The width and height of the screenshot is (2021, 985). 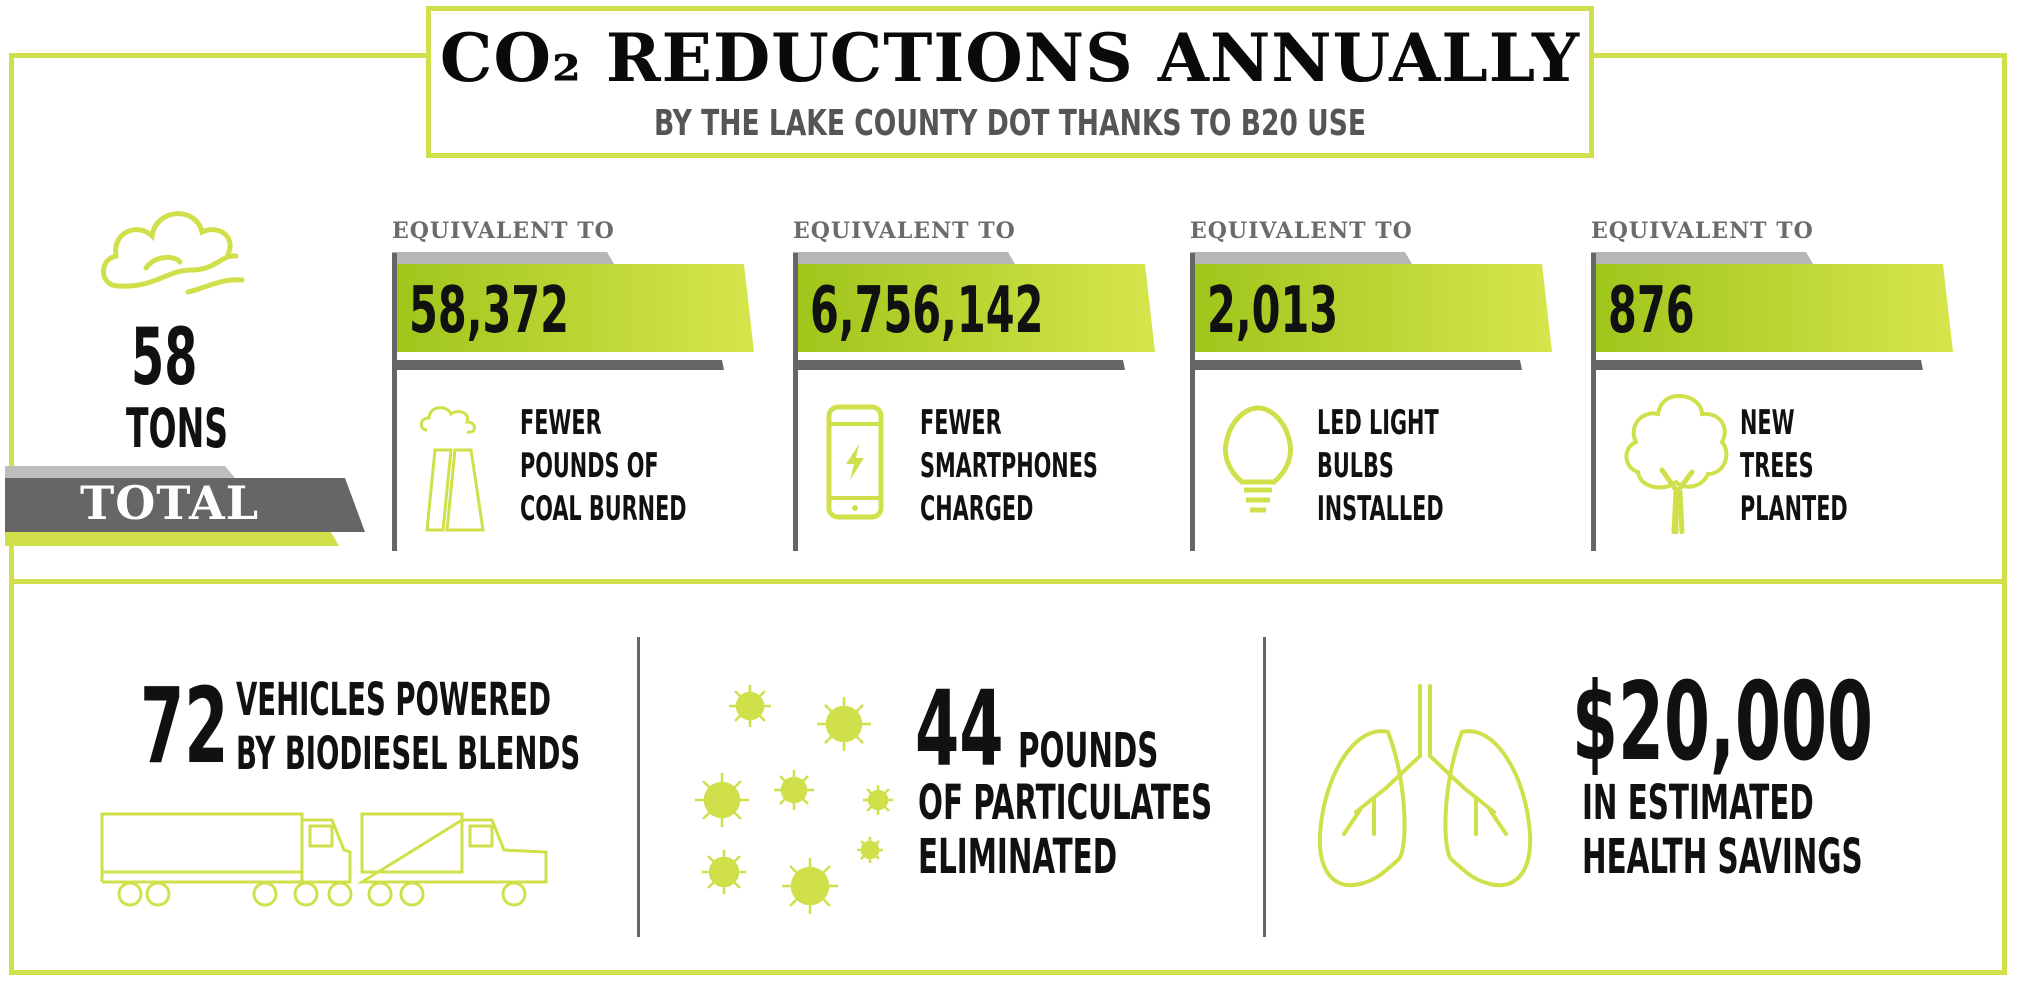 I want to click on page-subtitle: BY THE LAKE COUNTY DOT THANKS TO B20 USE, so click(x=1010, y=123).